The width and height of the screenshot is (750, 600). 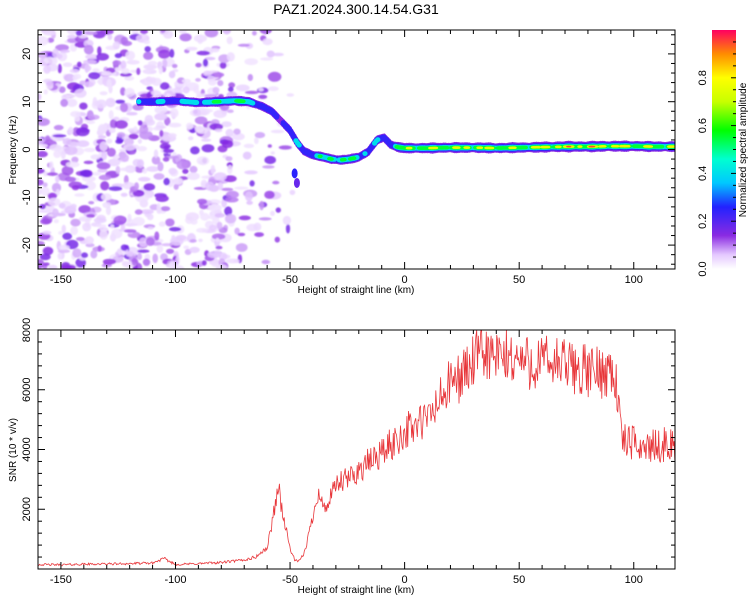 I want to click on spectrogram-y-tick-label: -20, so click(x=27, y=245).